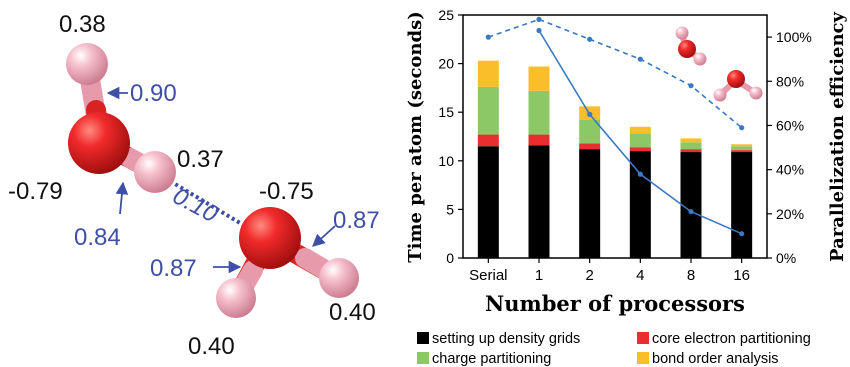 This screenshot has width=850, height=367. What do you see at coordinates (790, 81) in the screenshot?
I see `y2-tick-label: 80%` at bounding box center [790, 81].